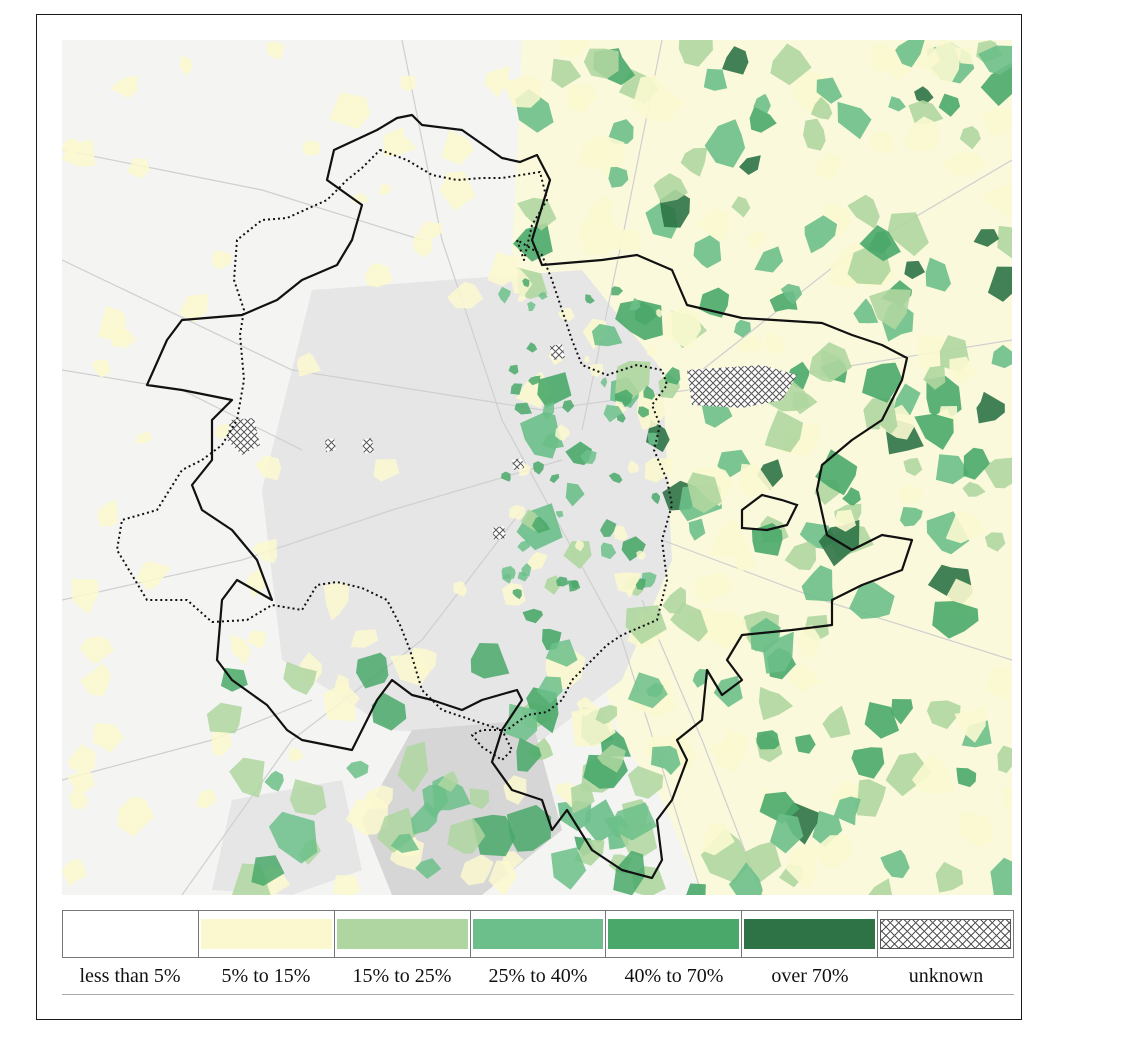  I want to click on legend-label-3: 25% to 40%, so click(538, 976).